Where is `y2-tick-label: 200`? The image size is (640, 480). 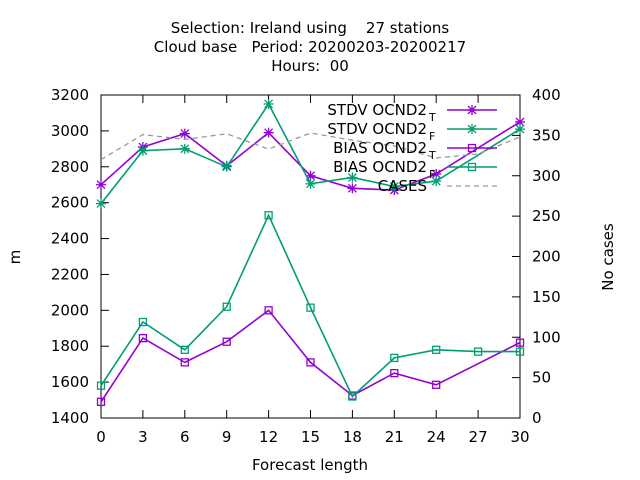 y2-tick-label: 200 is located at coordinates (546, 257).